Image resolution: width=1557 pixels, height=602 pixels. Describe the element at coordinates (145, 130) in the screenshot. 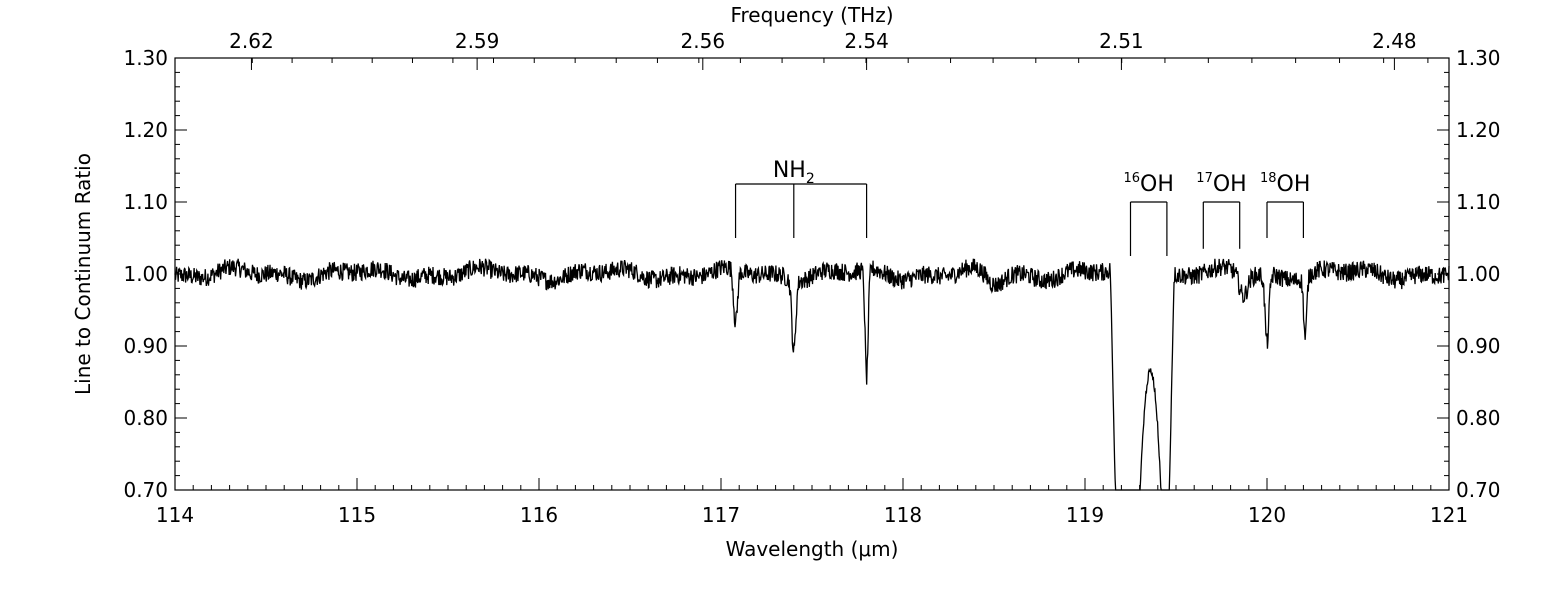

I see `y-left-tick-label: 1.20` at that location.